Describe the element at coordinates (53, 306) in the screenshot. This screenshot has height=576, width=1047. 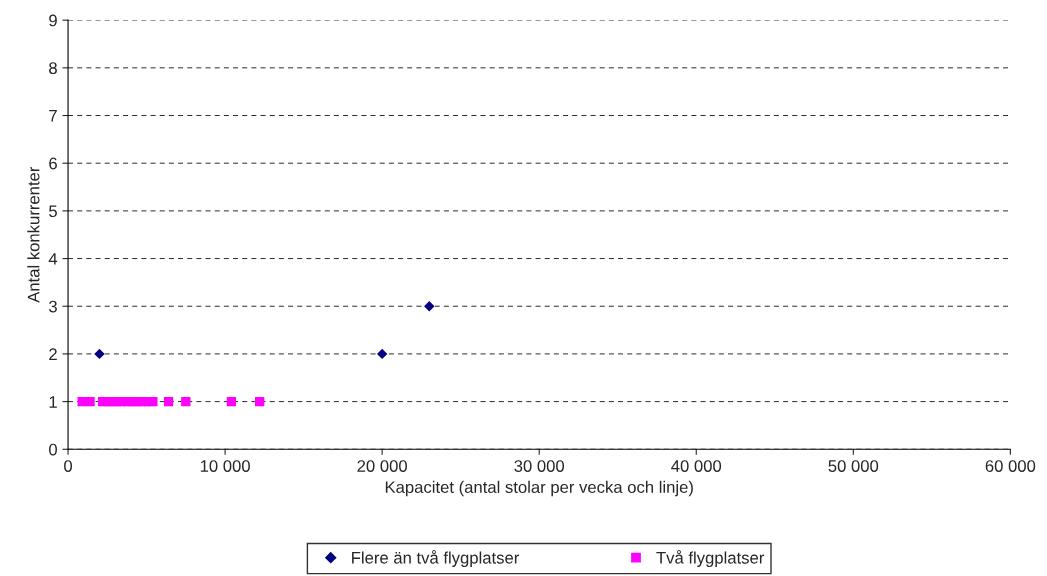
I see `y-tick-label: 3` at that location.